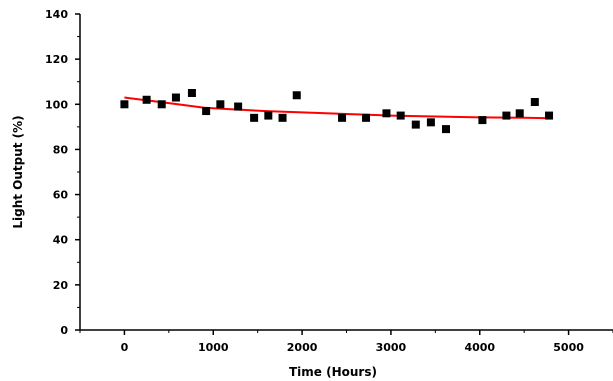 This screenshot has width=613, height=381. What do you see at coordinates (56, 104) in the screenshot?
I see `y-tick-label: 100` at bounding box center [56, 104].